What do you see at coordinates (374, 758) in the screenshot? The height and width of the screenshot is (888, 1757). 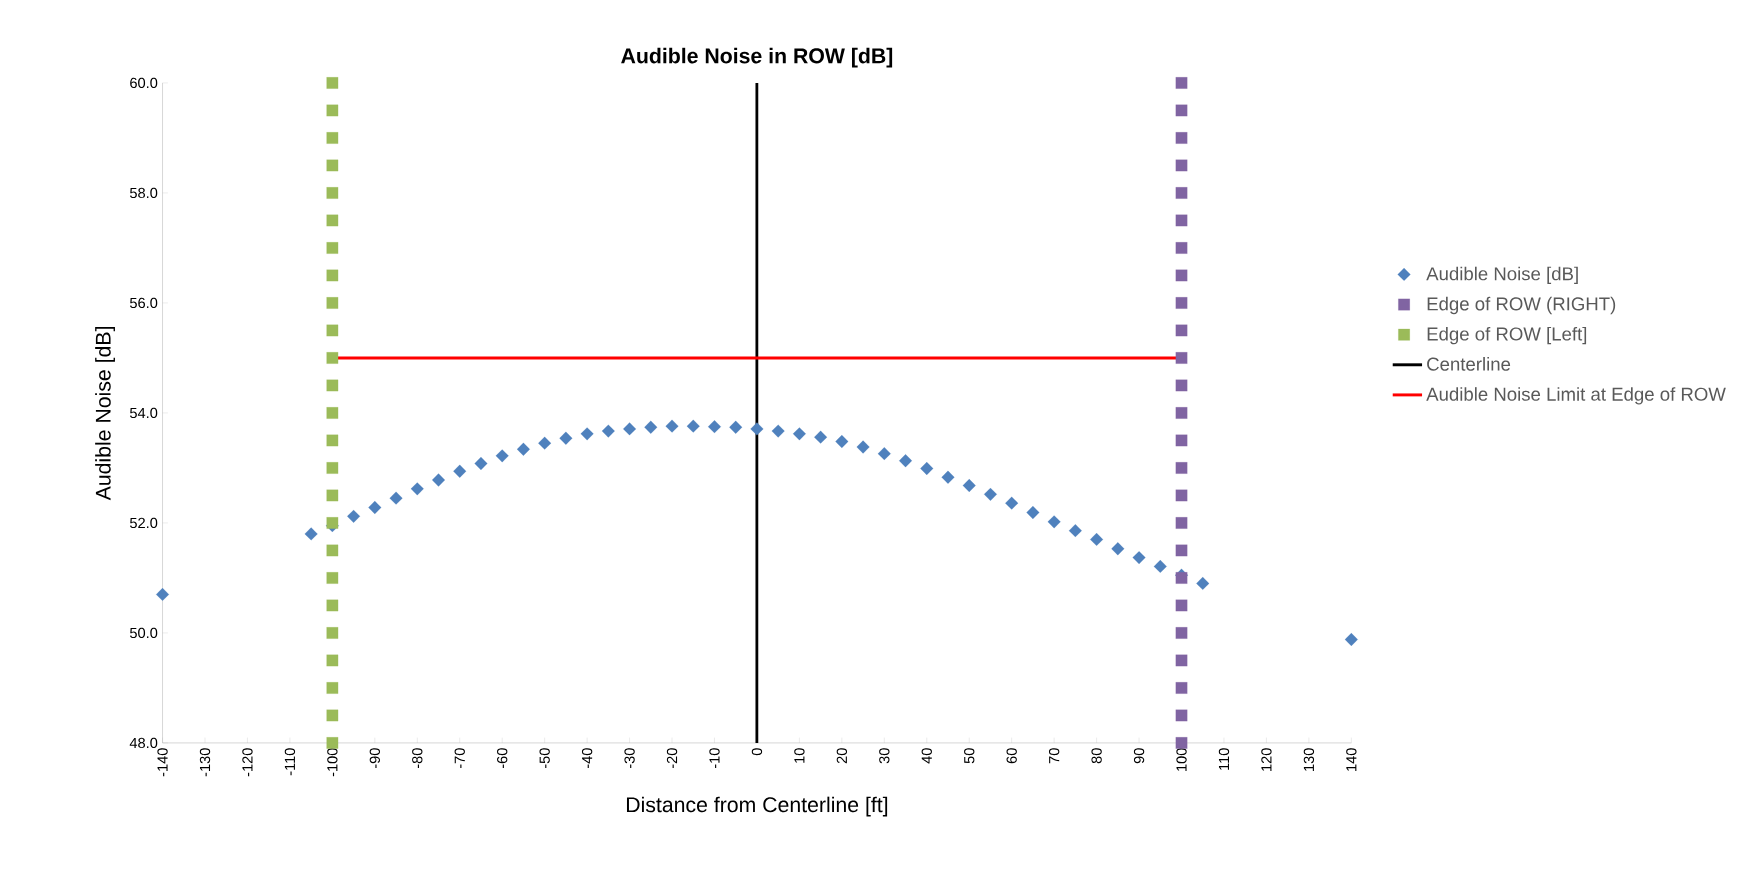 I see `x-tick-label: -90` at bounding box center [374, 758].